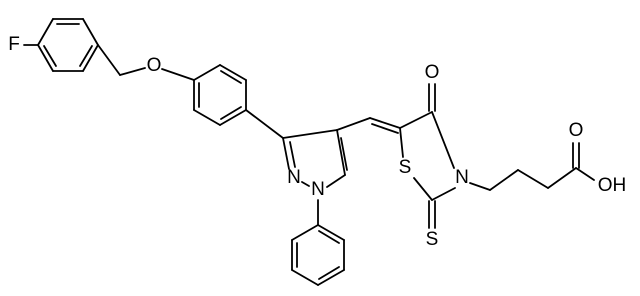 This screenshot has width=640, height=296. What do you see at coordinates (14, 44) in the screenshot?
I see `atom-label: F` at bounding box center [14, 44].